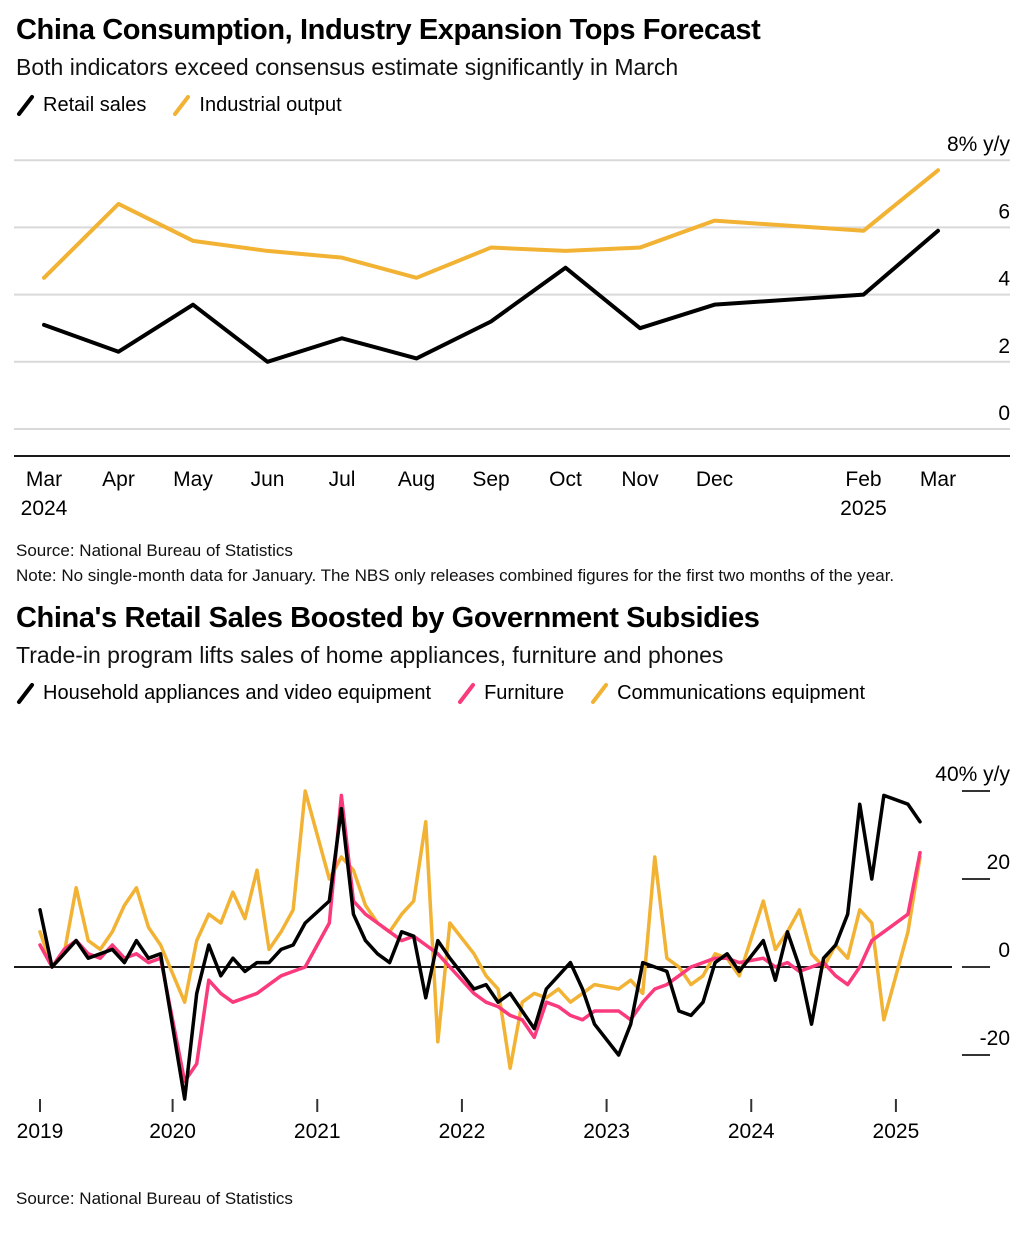  Describe the element at coordinates (154, 1198) in the screenshot. I see `chart2-source: Source: National Bureau of Statistics` at that location.